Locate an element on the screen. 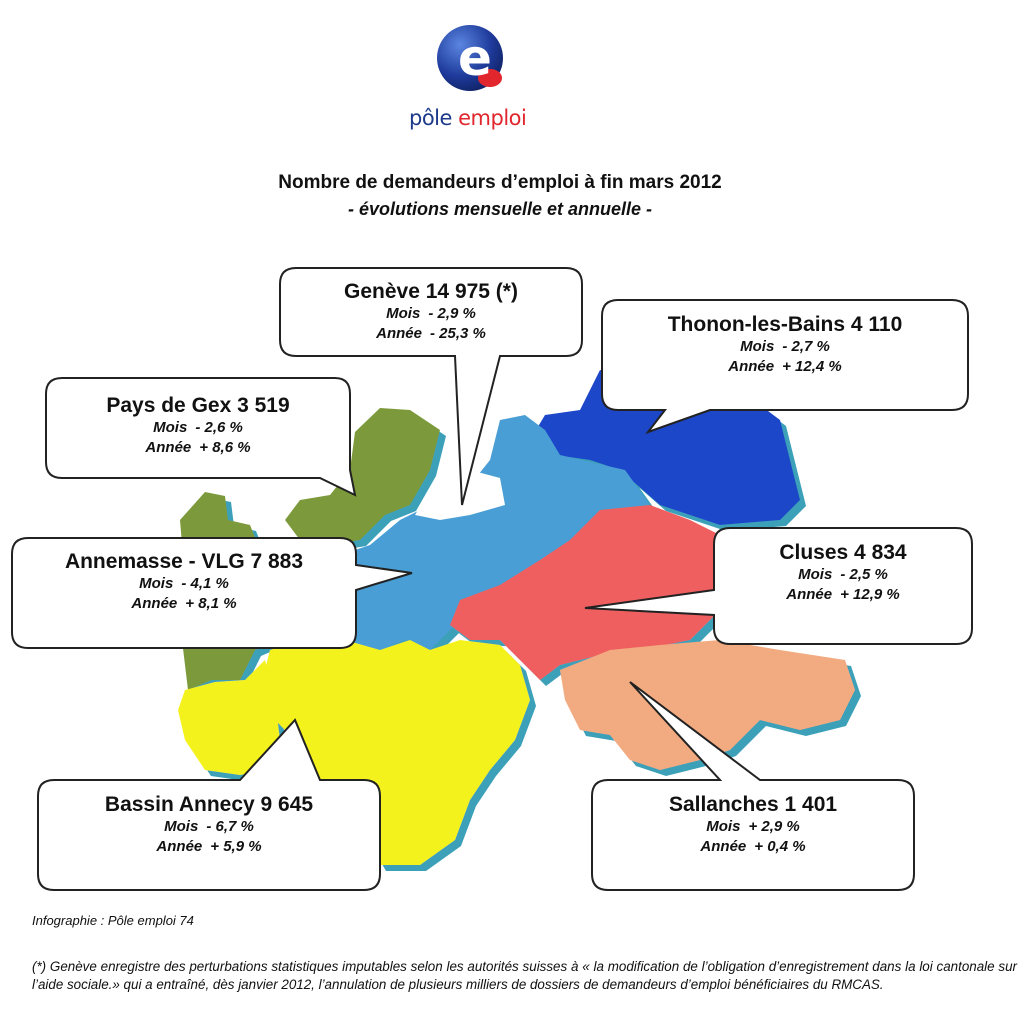  cluses-annee-value: + 12,9 % is located at coordinates (870, 594).